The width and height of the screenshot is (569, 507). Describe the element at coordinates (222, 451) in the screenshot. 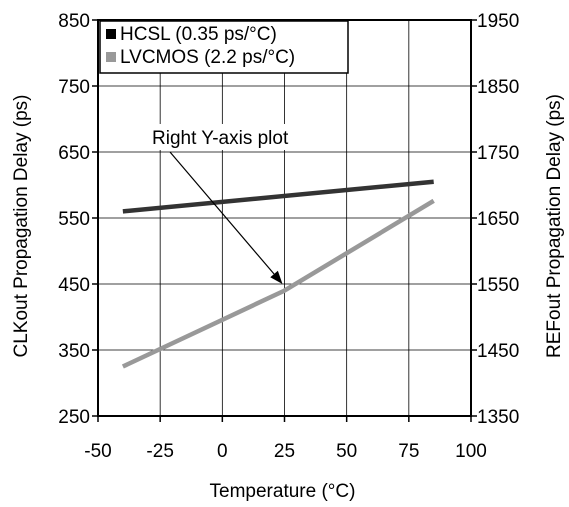

I see `x-tick-label: 0` at that location.